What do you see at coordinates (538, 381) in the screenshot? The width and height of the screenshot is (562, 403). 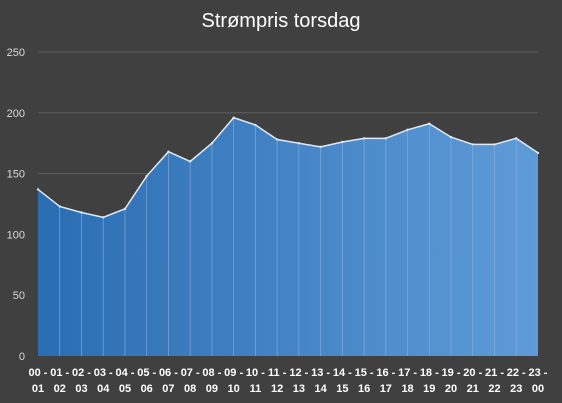 I see `x-tick-label: 23 -00` at bounding box center [538, 381].